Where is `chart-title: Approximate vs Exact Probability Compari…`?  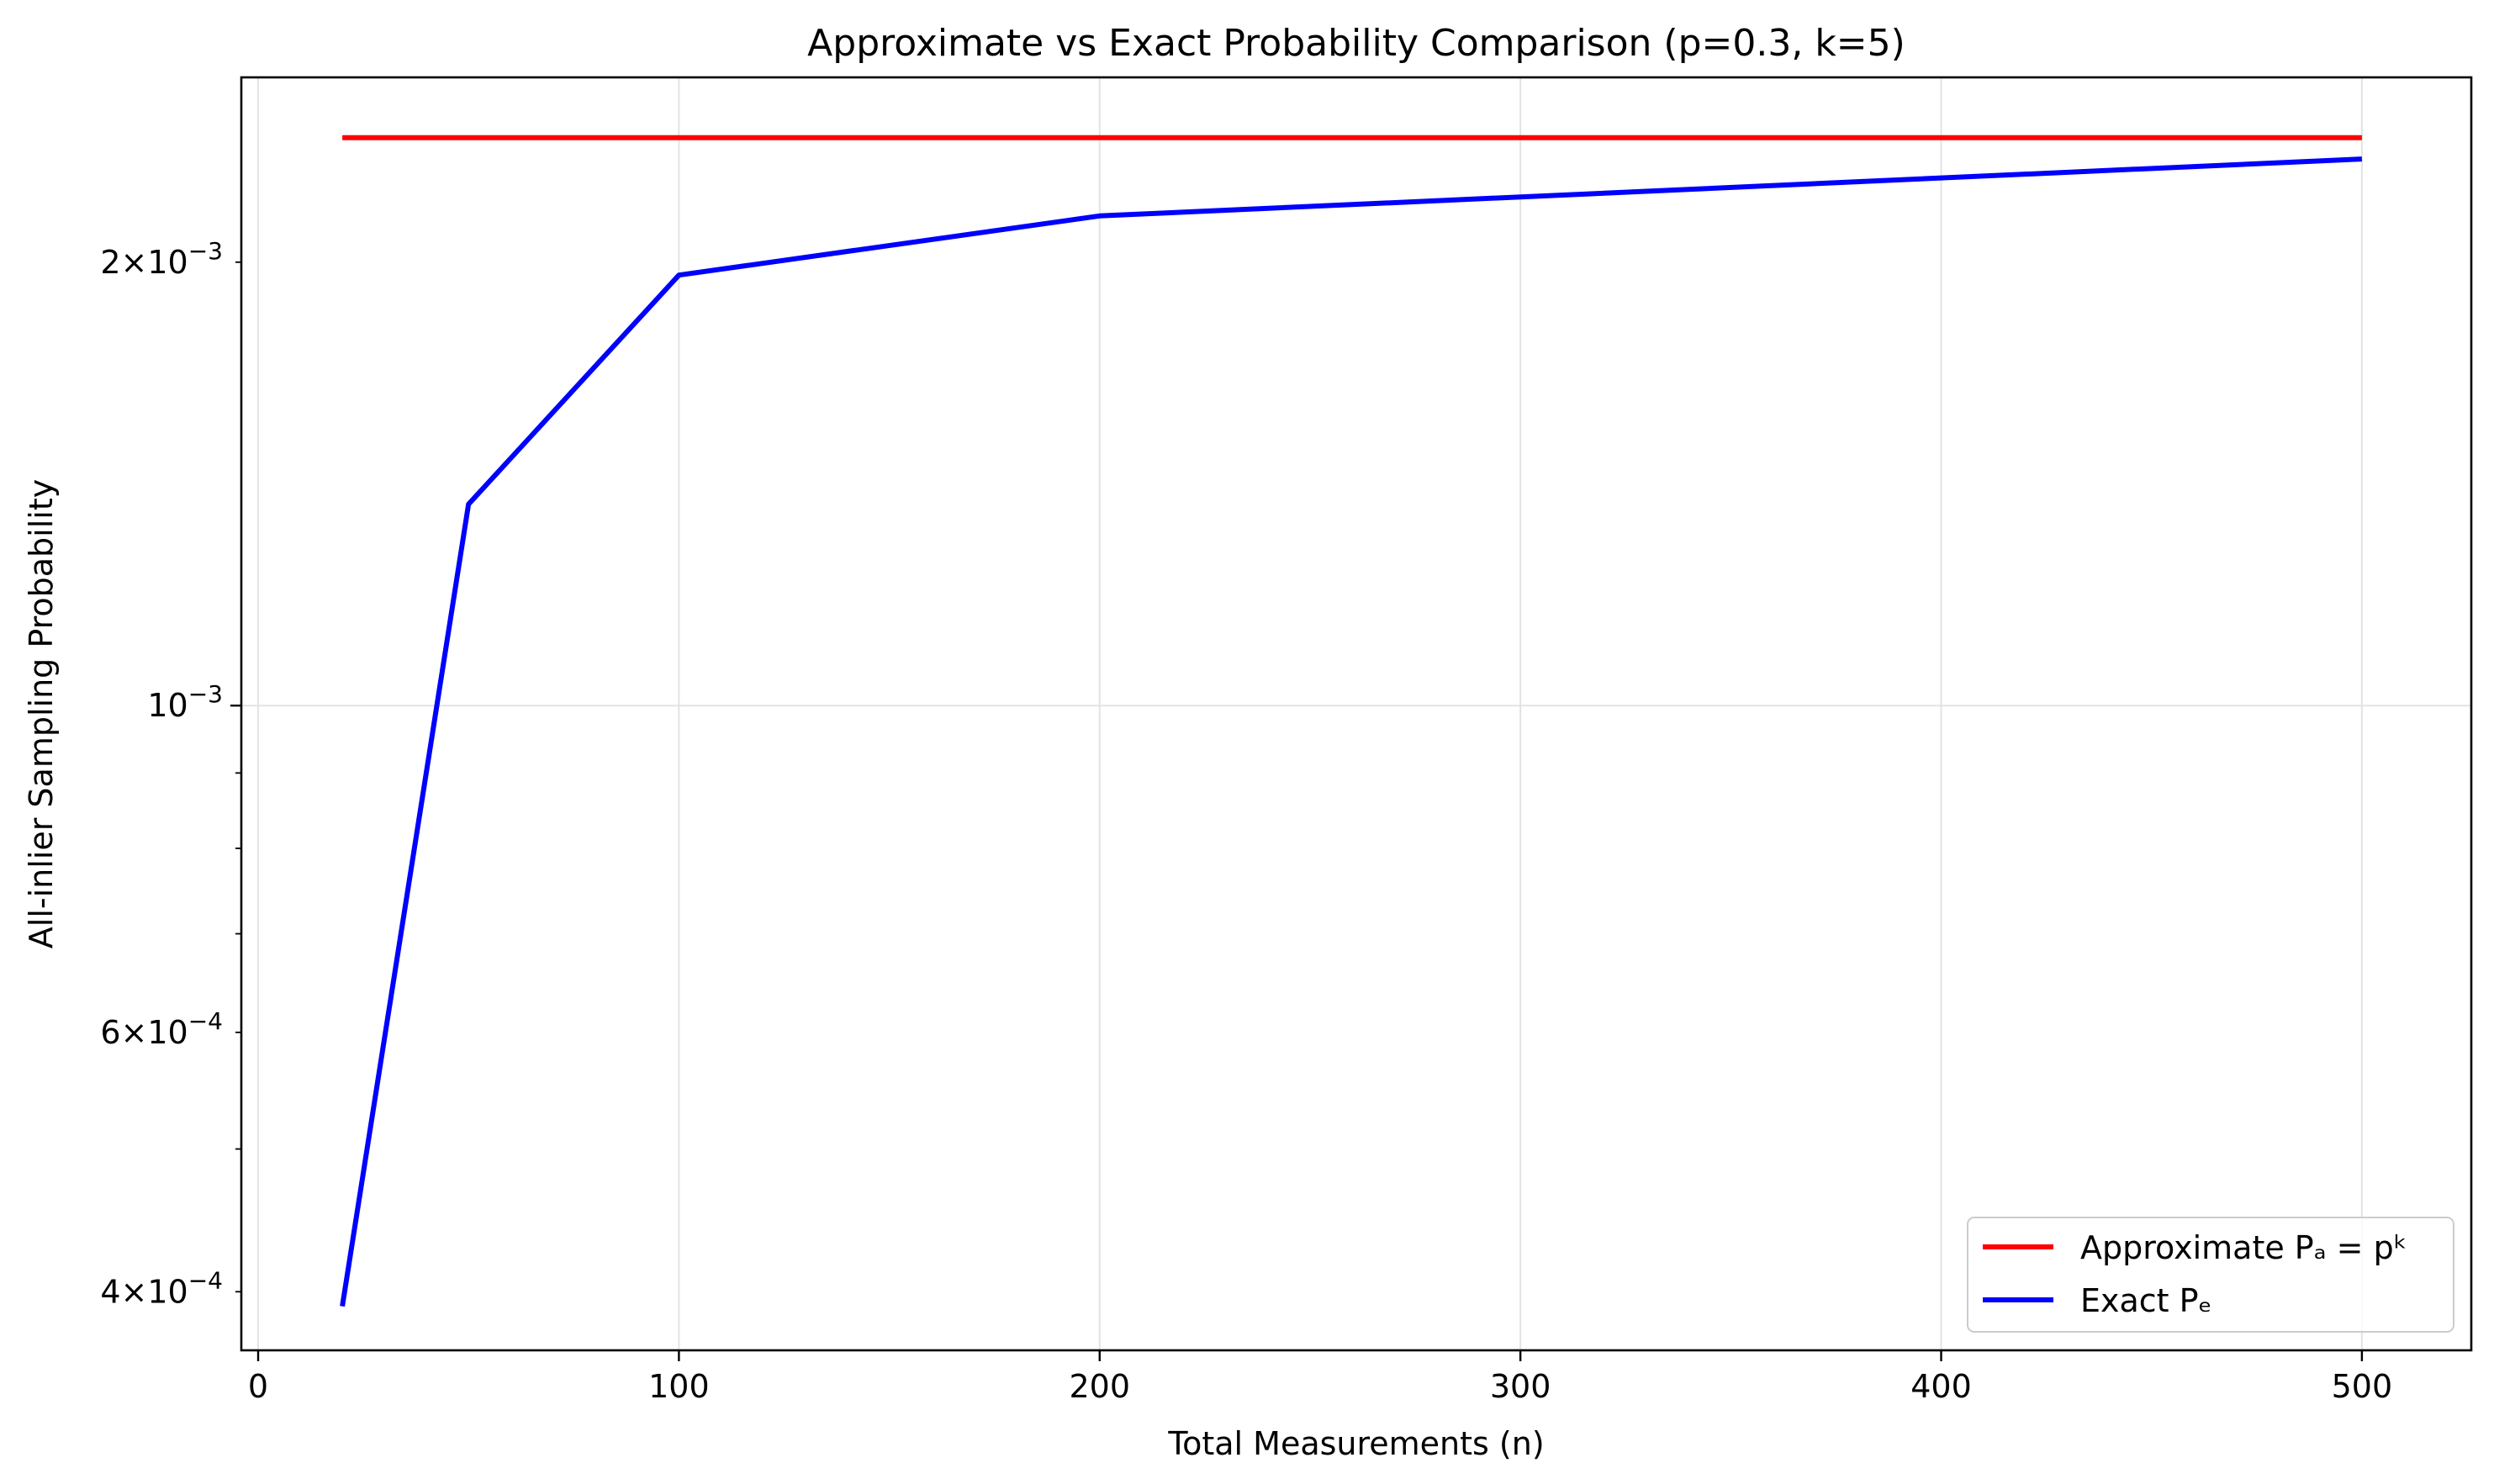 chart-title: Approximate vs Exact Probability Compari… is located at coordinates (1356, 43).